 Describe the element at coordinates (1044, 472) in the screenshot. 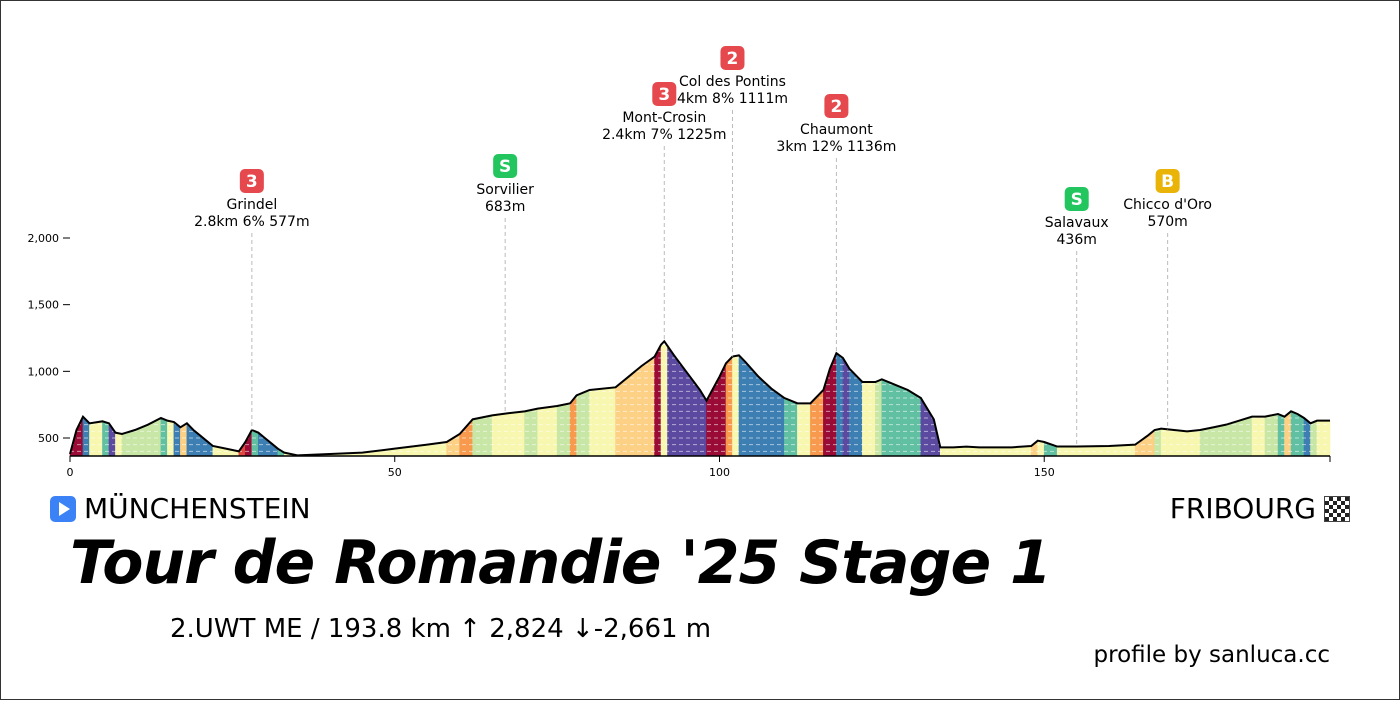

I see `x-tick-label: 150` at that location.